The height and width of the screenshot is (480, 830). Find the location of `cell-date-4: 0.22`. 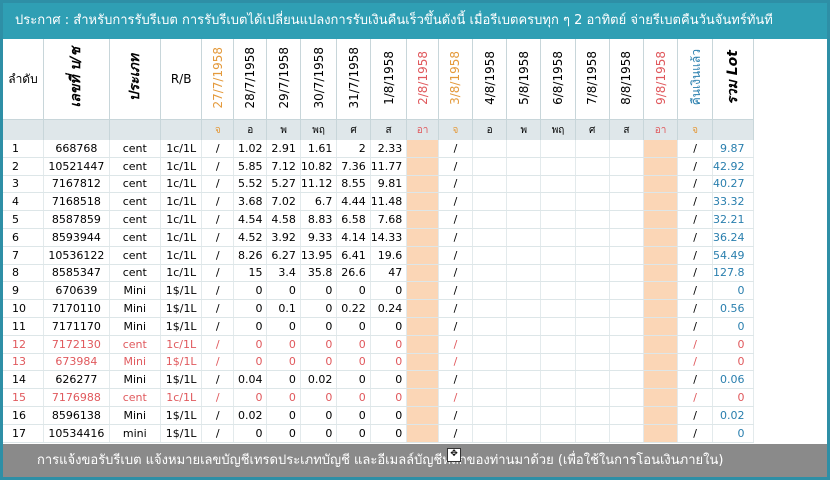

cell-date-4: 0.22 is located at coordinates (353, 308).